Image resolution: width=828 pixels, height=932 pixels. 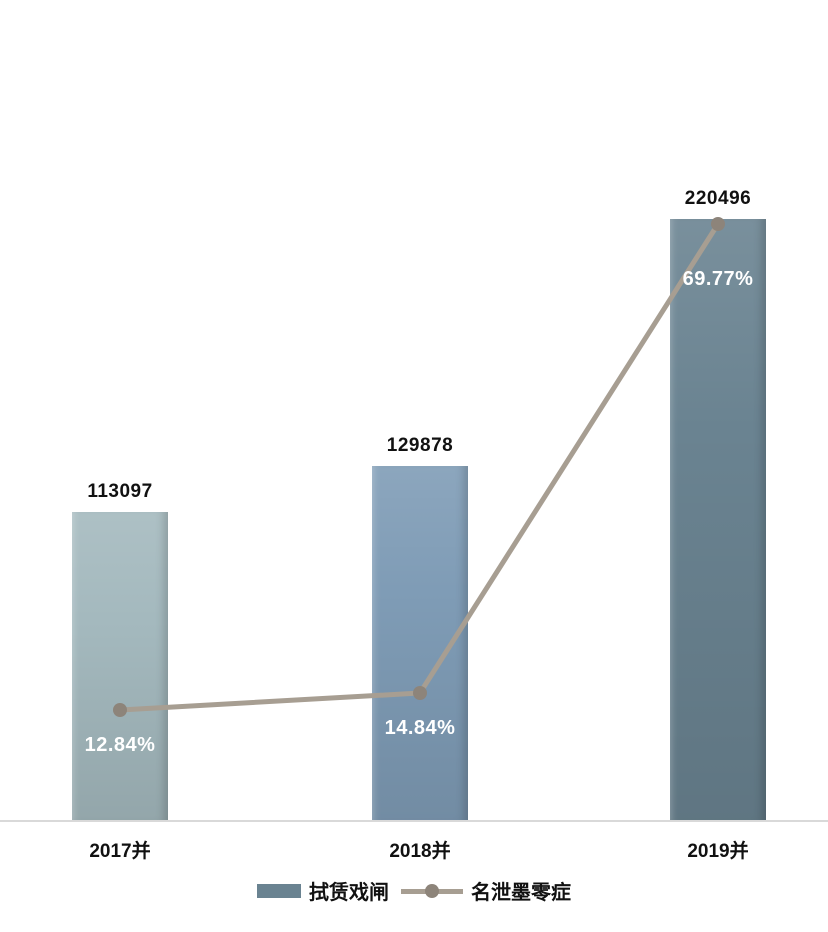 I want to click on legend-bar-label: 拭赁戏闸, so click(x=349, y=893).